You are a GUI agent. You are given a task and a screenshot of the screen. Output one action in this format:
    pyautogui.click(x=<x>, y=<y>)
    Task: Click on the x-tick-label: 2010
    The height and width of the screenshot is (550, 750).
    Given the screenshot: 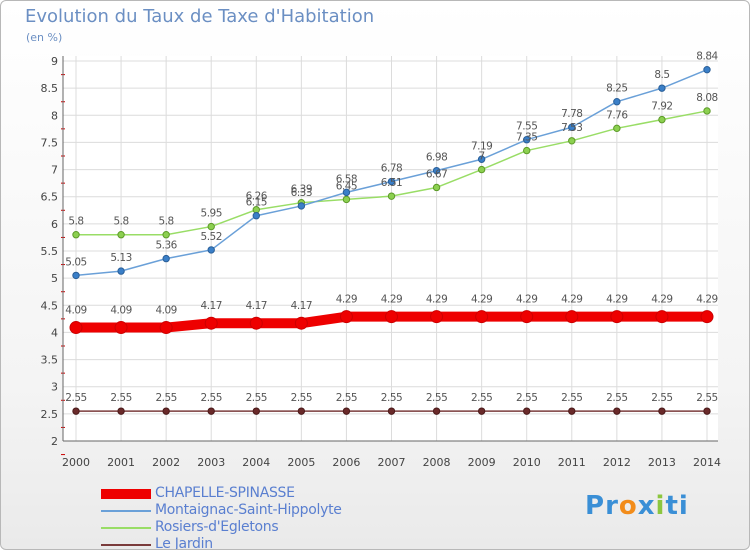 What is the action you would take?
    pyautogui.click(x=527, y=462)
    